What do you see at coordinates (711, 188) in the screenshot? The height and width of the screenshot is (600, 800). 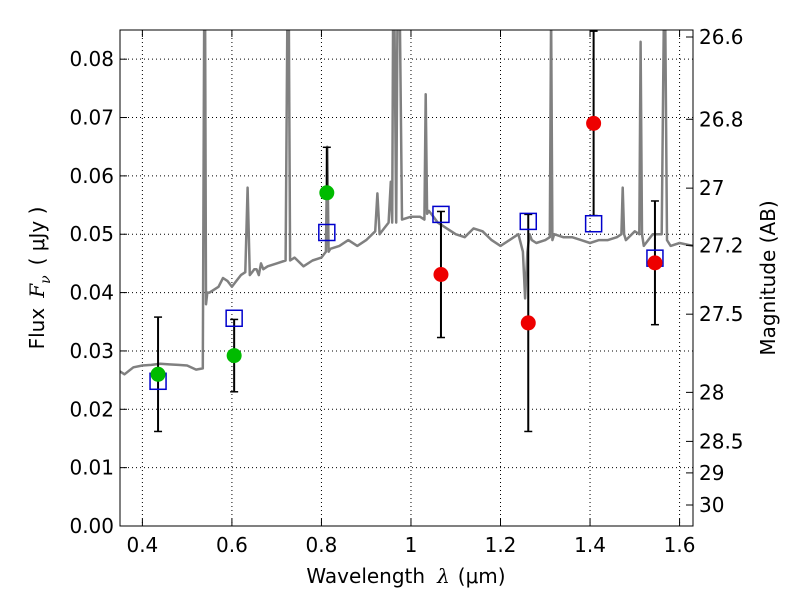 I see `y2-tick-label: 27` at bounding box center [711, 188].